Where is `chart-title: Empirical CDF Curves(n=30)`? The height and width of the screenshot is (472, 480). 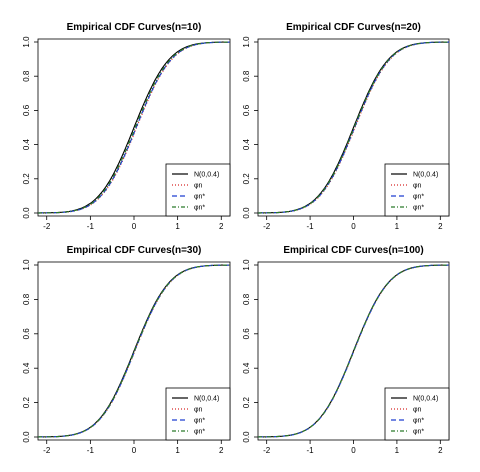 chart-title: Empirical CDF Curves(n=30) is located at coordinates (134, 250).